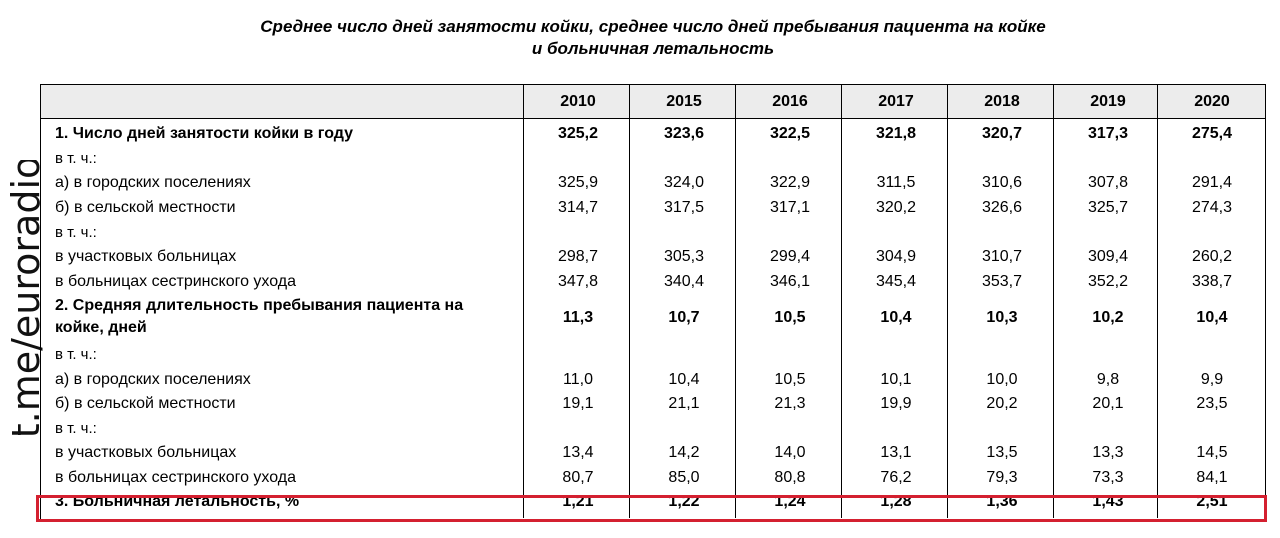 This screenshot has height=538, width=1280. What do you see at coordinates (684, 133) in the screenshot?
I see `table-cell: 323,6` at bounding box center [684, 133].